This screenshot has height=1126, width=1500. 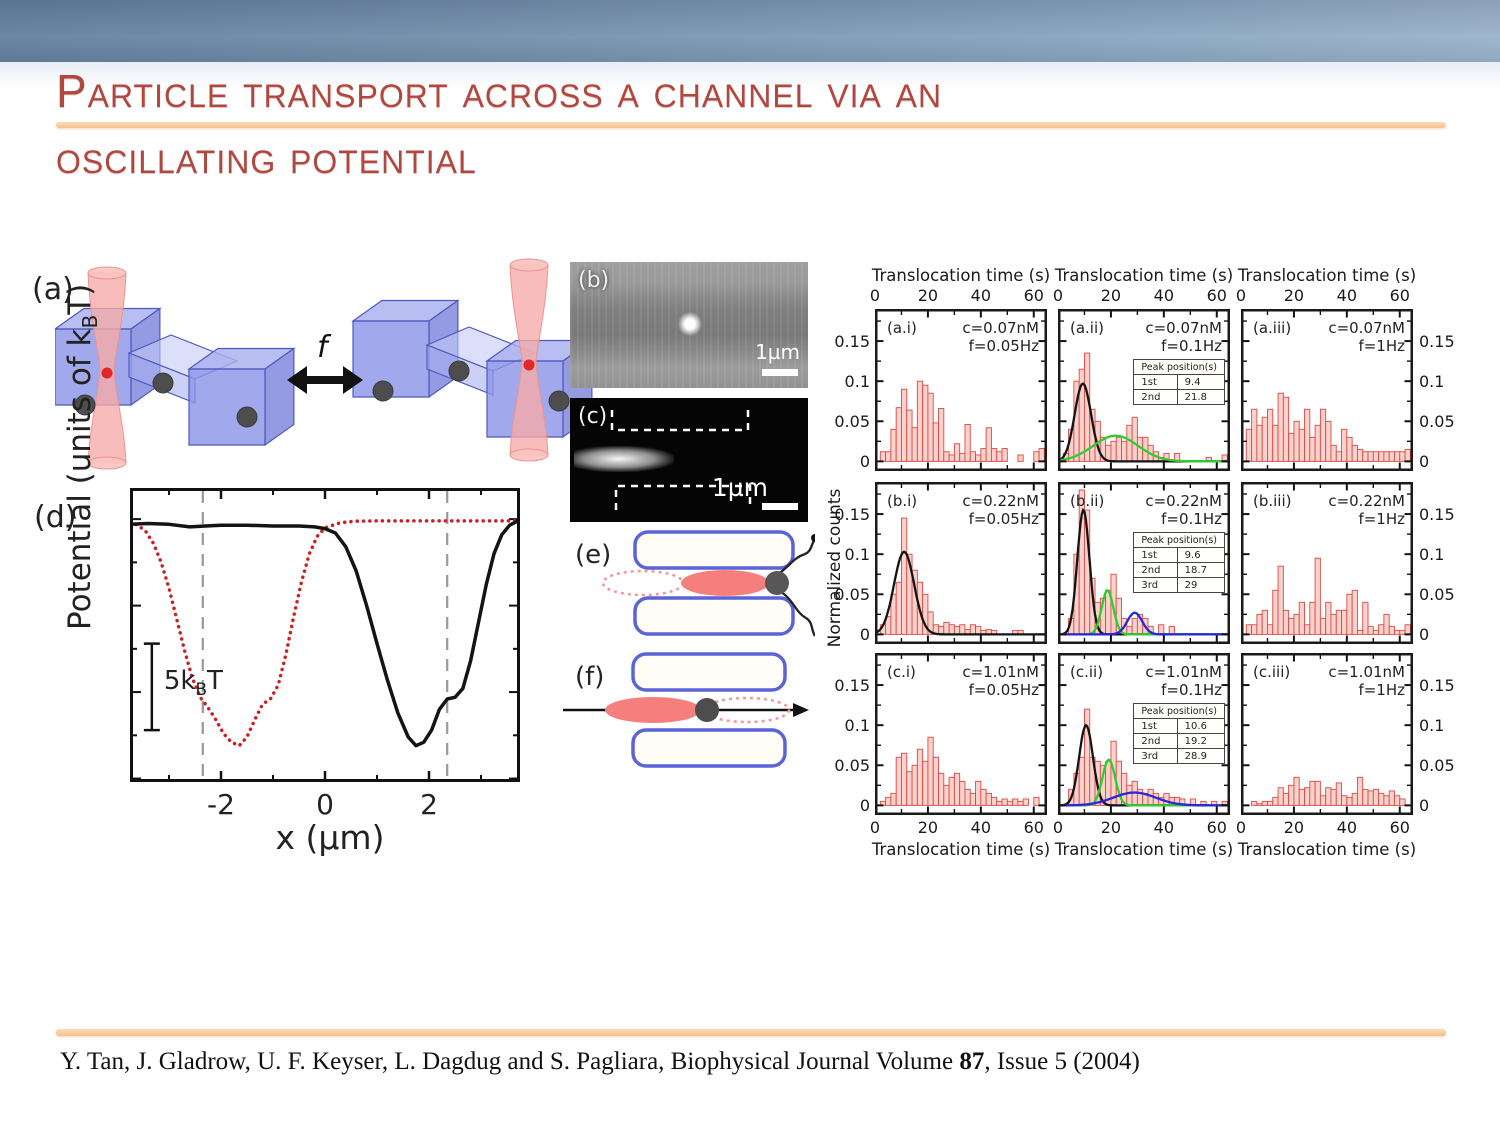 I want to click on concentration-label: c=0.22nM, so click(x=1000, y=501).